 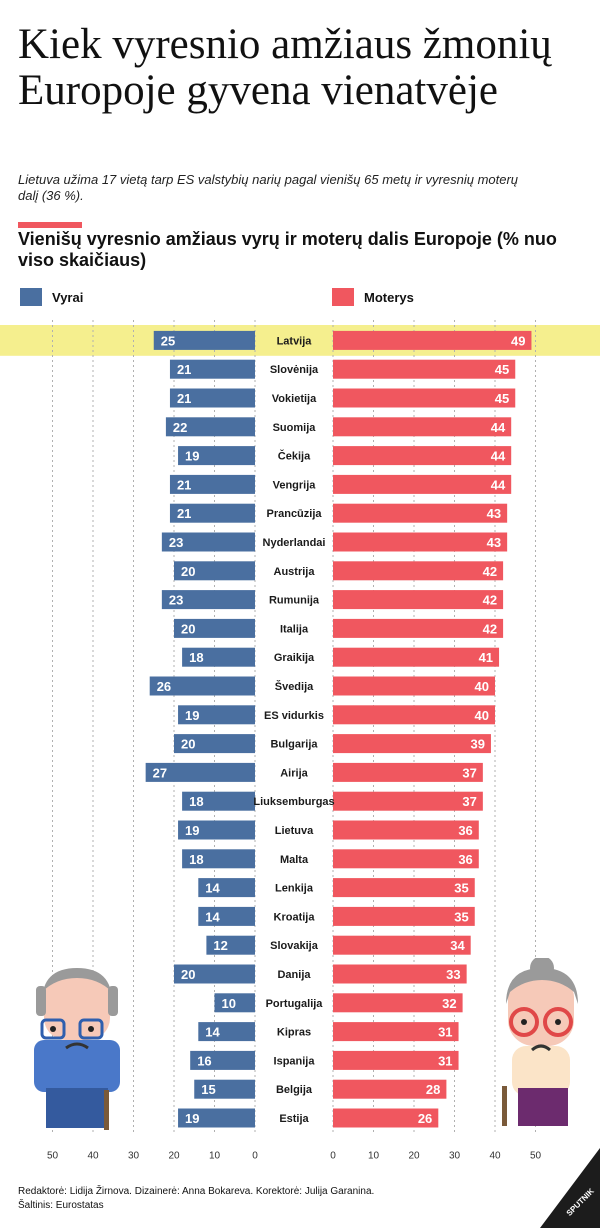 I want to click on data-label-women: 39, so click(x=477, y=744).